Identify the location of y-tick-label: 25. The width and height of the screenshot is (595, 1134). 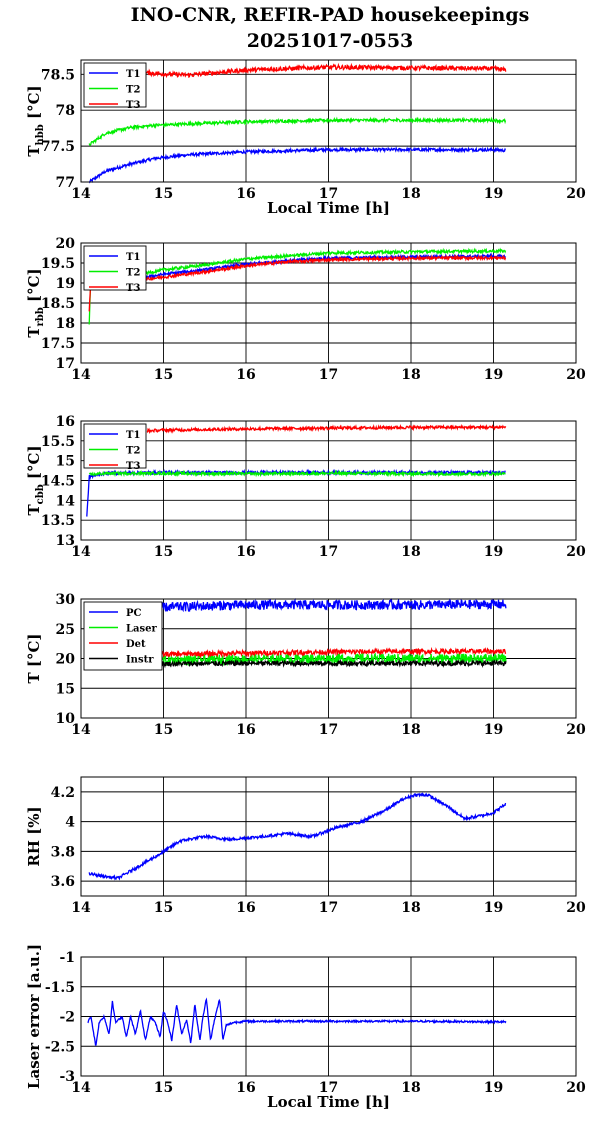
(65, 630).